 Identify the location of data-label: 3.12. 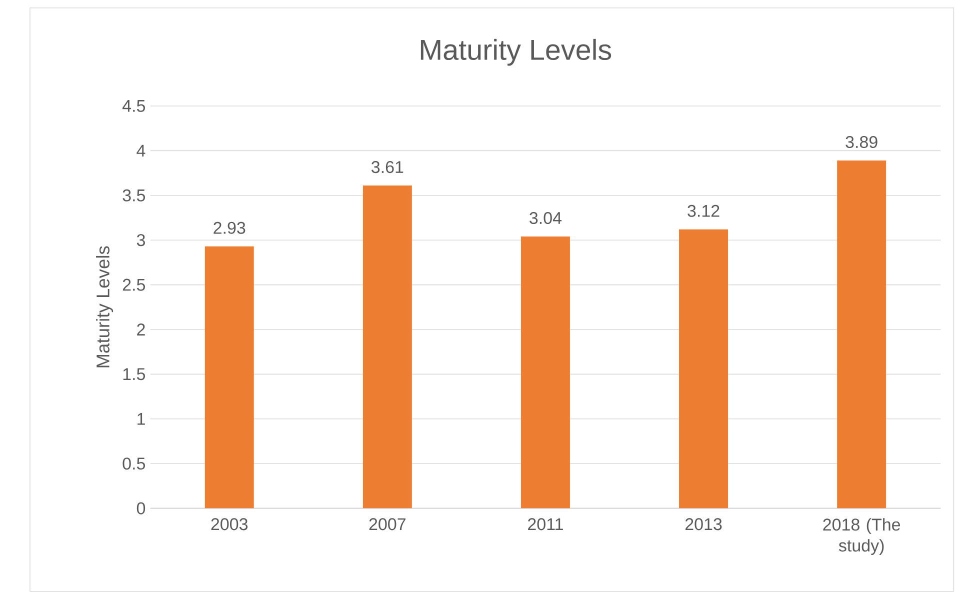
(704, 211).